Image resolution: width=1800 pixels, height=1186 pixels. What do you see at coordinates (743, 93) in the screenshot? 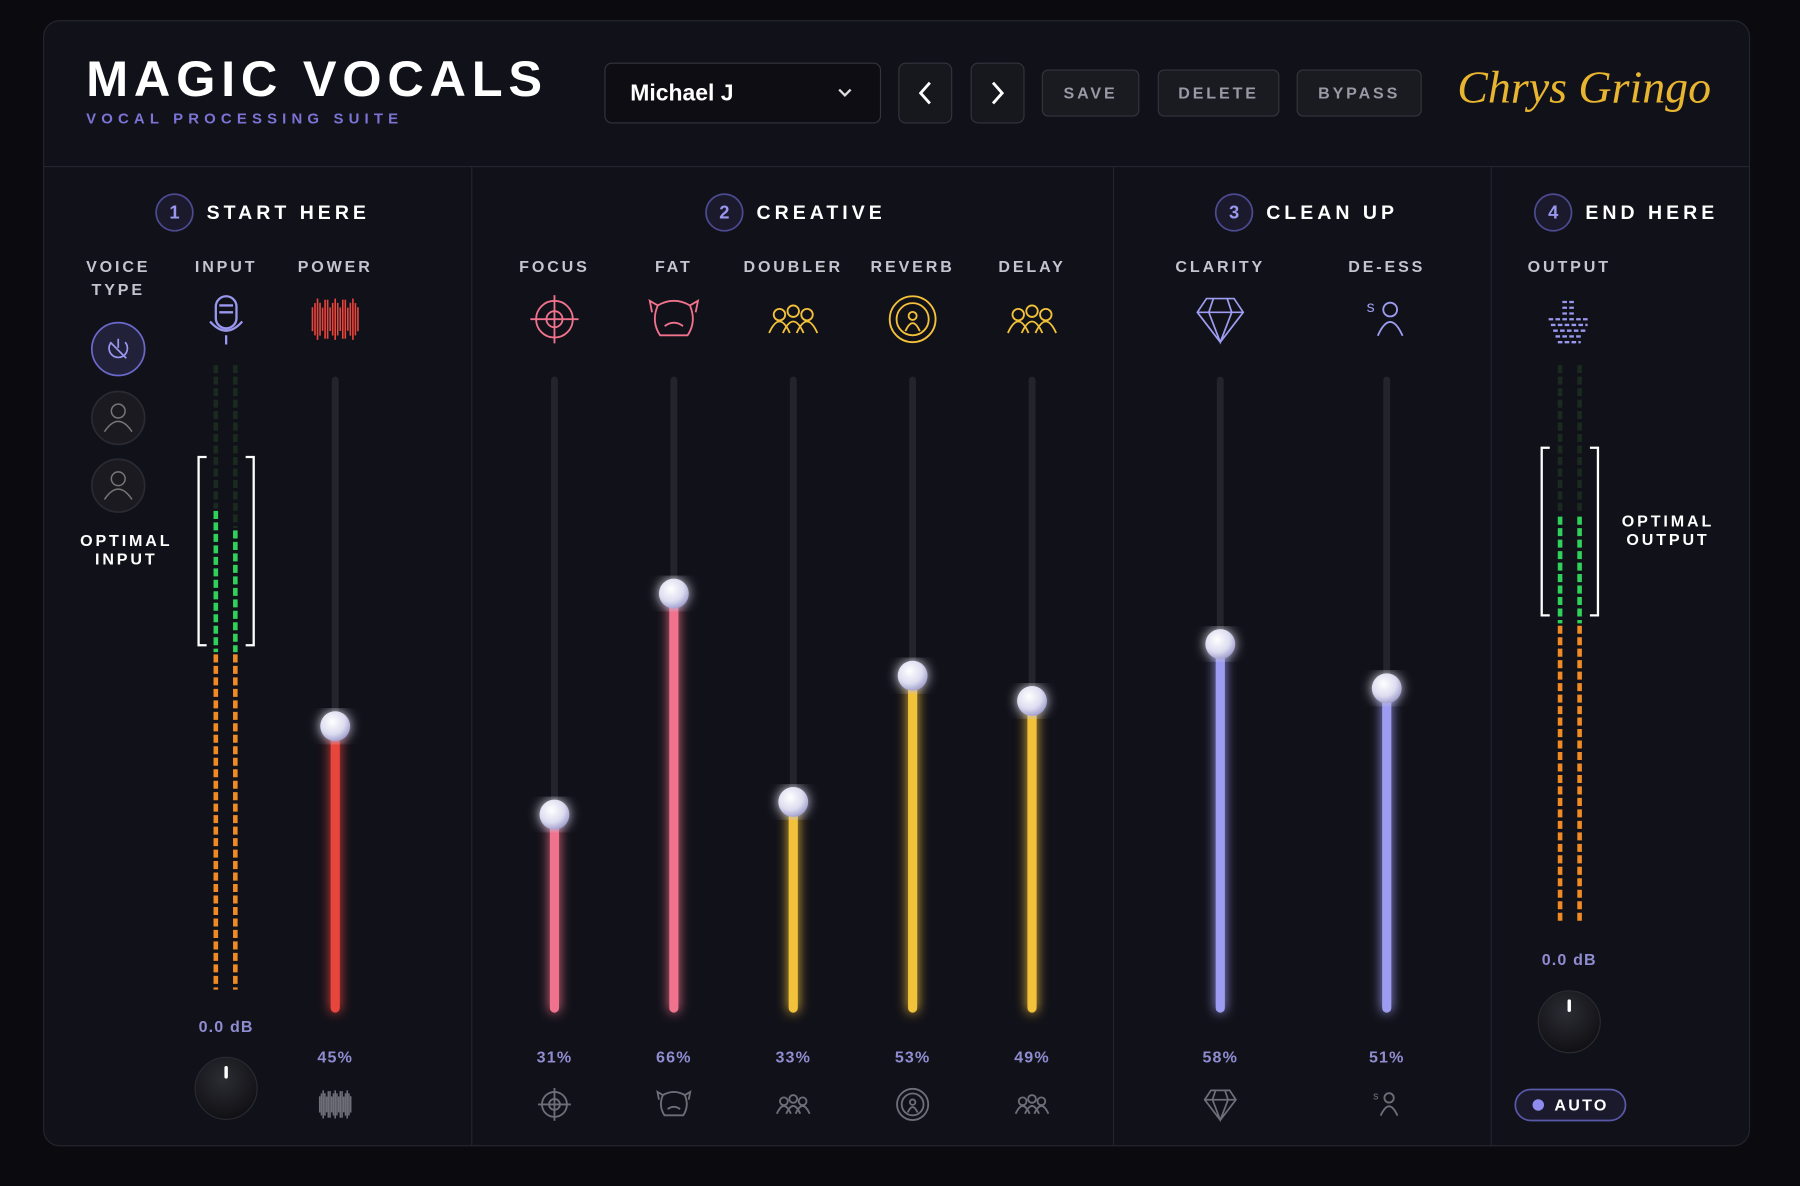
I see `preset-dropdown` at bounding box center [743, 93].